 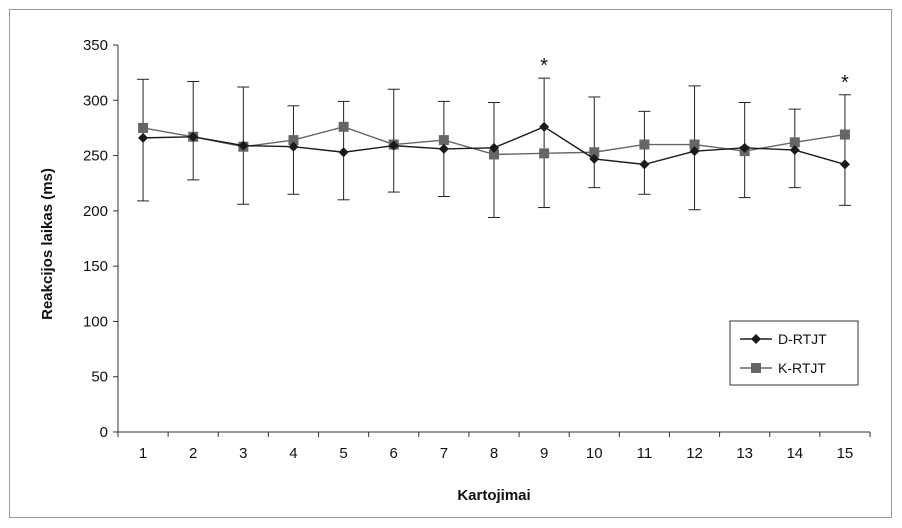 What do you see at coordinates (95, 100) in the screenshot?
I see `y-tick-label: 300` at bounding box center [95, 100].